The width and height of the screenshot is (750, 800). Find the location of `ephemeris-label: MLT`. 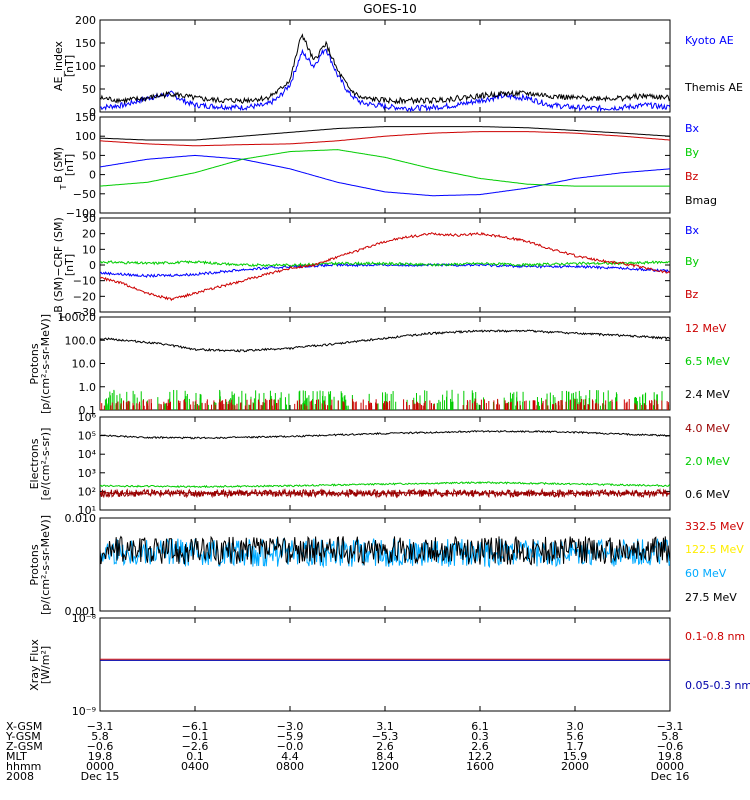

ephemeris-label: MLT is located at coordinates (16, 756).